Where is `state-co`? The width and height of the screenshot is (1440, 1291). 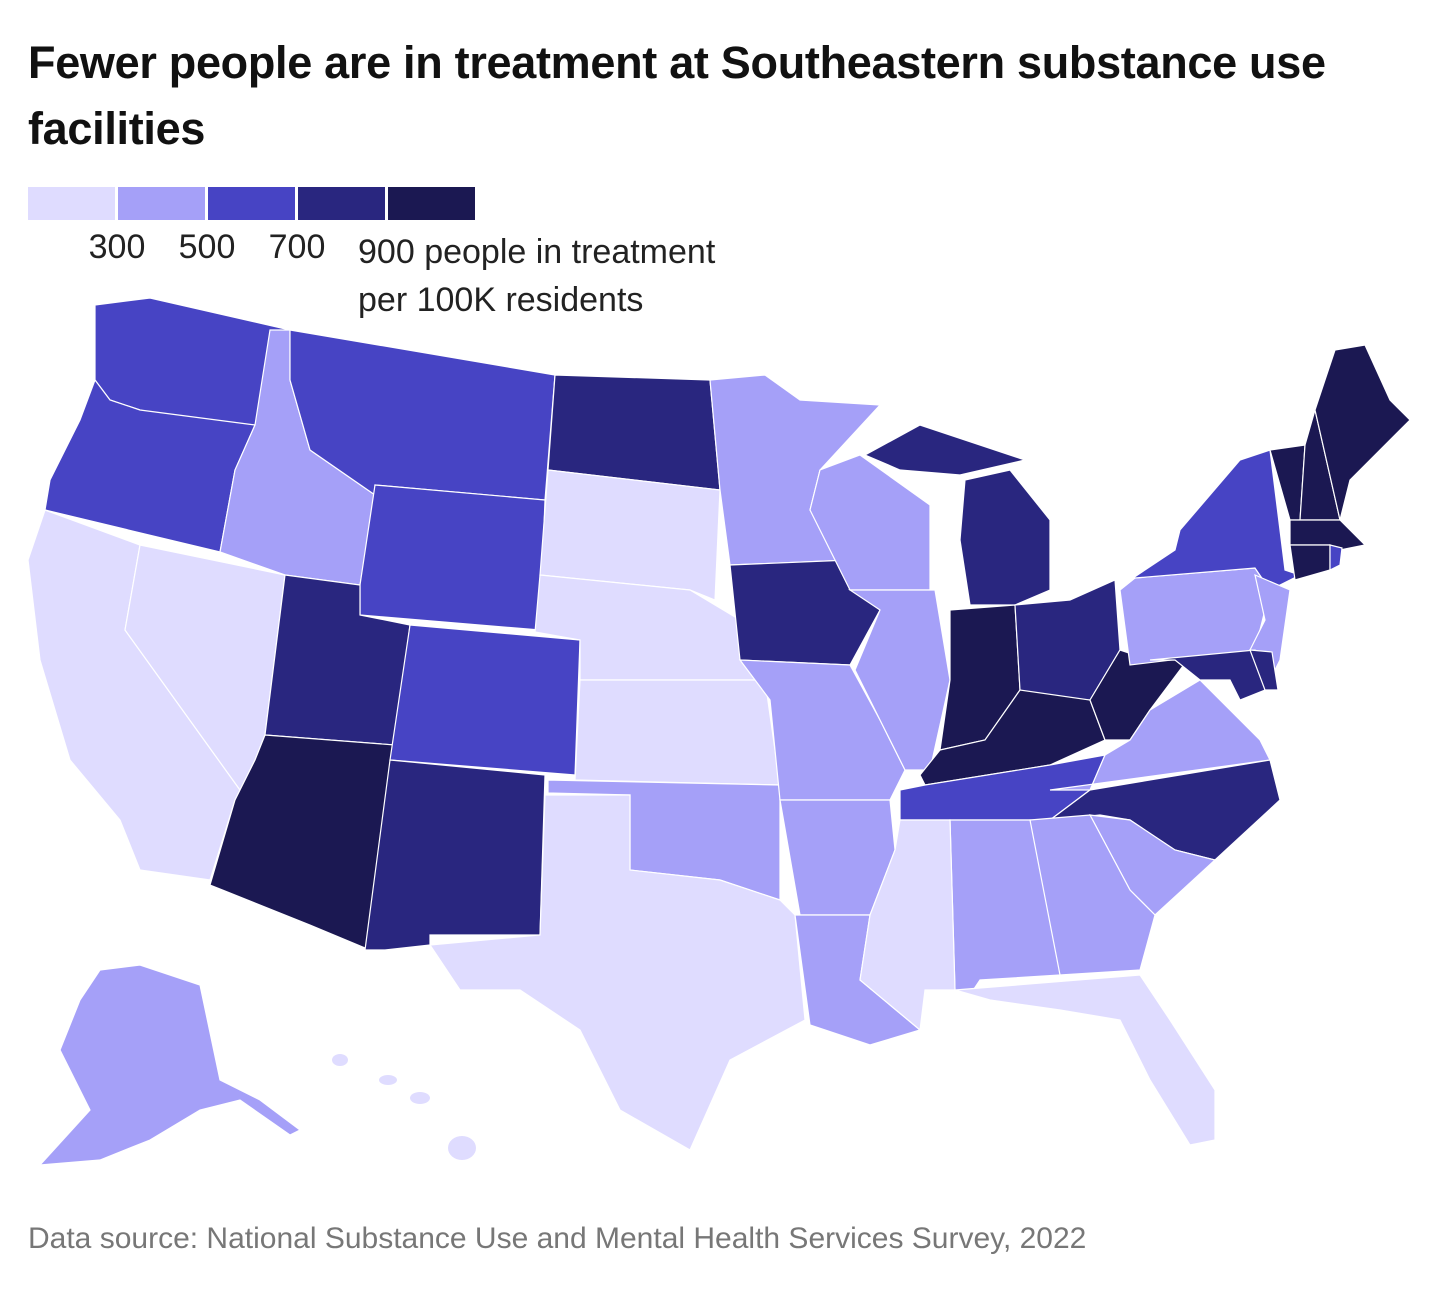
state-co is located at coordinates (485, 700).